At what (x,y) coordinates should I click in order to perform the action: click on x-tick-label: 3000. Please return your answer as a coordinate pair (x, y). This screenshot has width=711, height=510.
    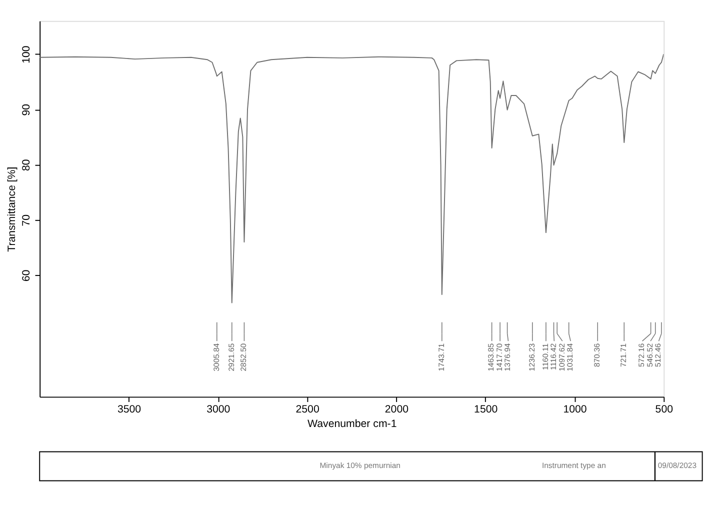
    Looking at the image, I should click on (218, 410).